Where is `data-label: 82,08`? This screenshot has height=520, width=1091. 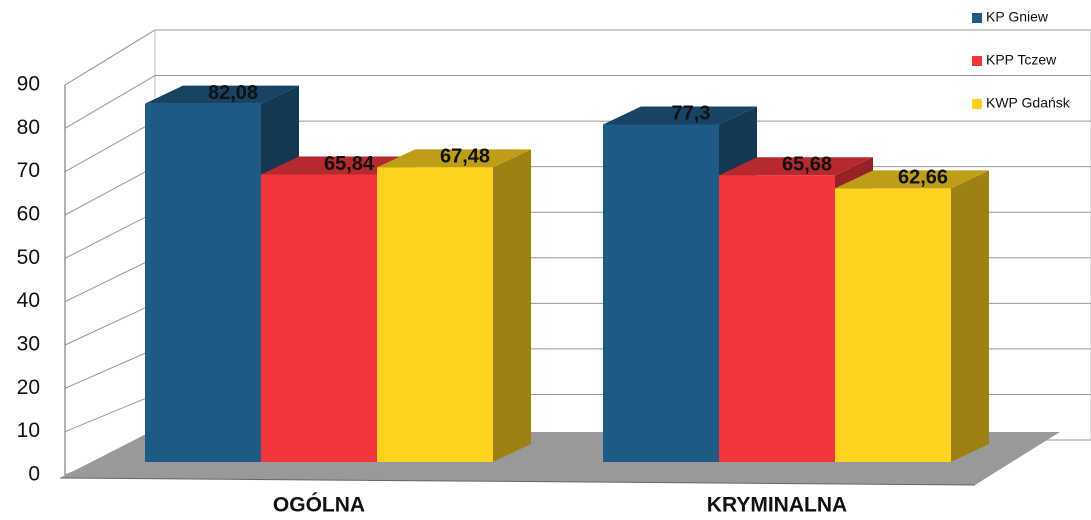
data-label: 82,08 is located at coordinates (233, 93).